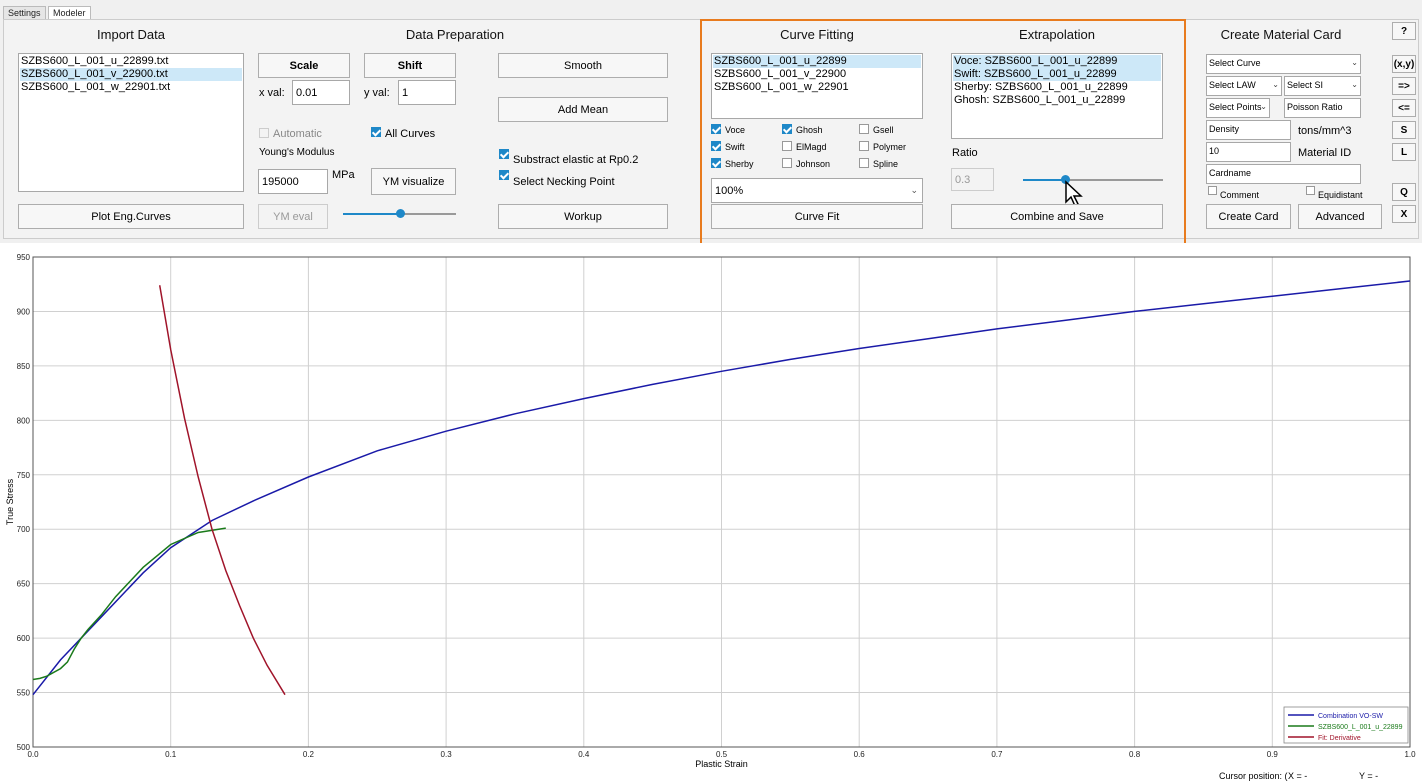 This screenshot has width=1422, height=783. Describe the element at coordinates (69, 13) in the screenshot. I see `tab-modeler: Modeler` at that location.